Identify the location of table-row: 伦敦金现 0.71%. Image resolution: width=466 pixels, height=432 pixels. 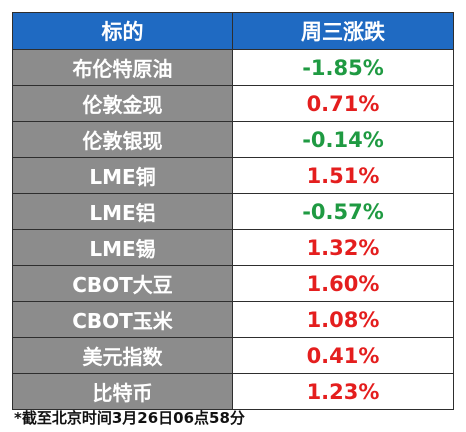
(233, 103).